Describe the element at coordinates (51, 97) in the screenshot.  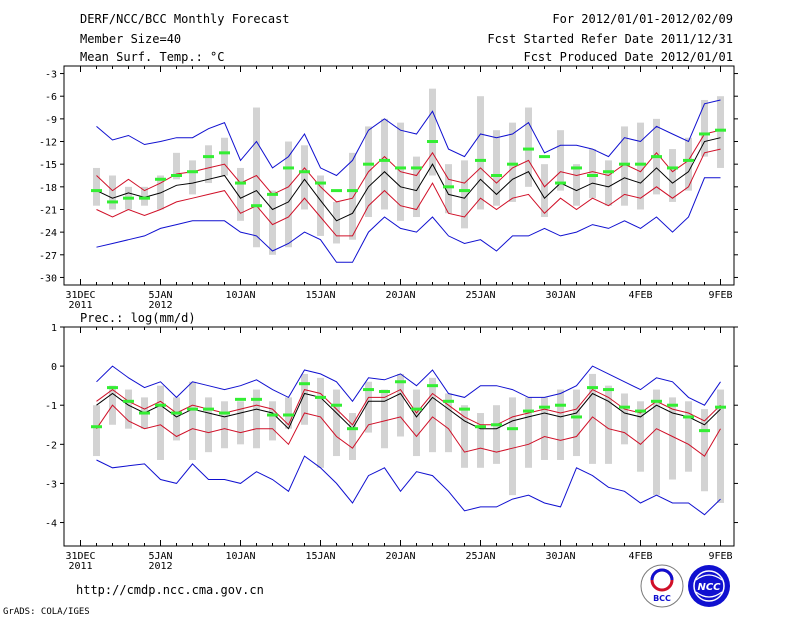
I see `temp-ytick-label: -6` at that location.